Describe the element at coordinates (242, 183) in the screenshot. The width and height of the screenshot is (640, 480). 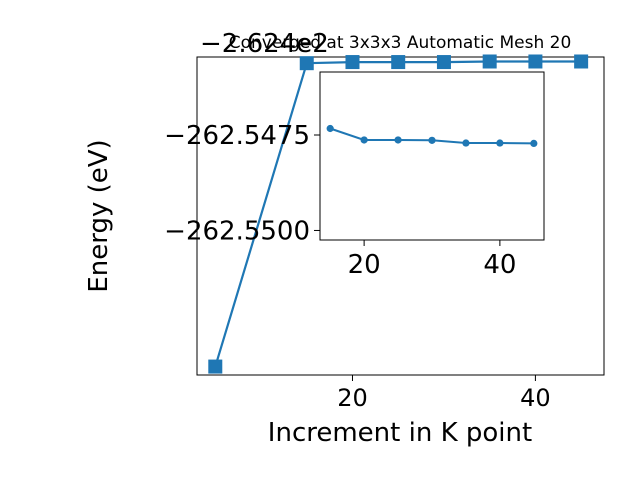
I see `inset-y-ticks: −262.5475 −262.5500` at that location.